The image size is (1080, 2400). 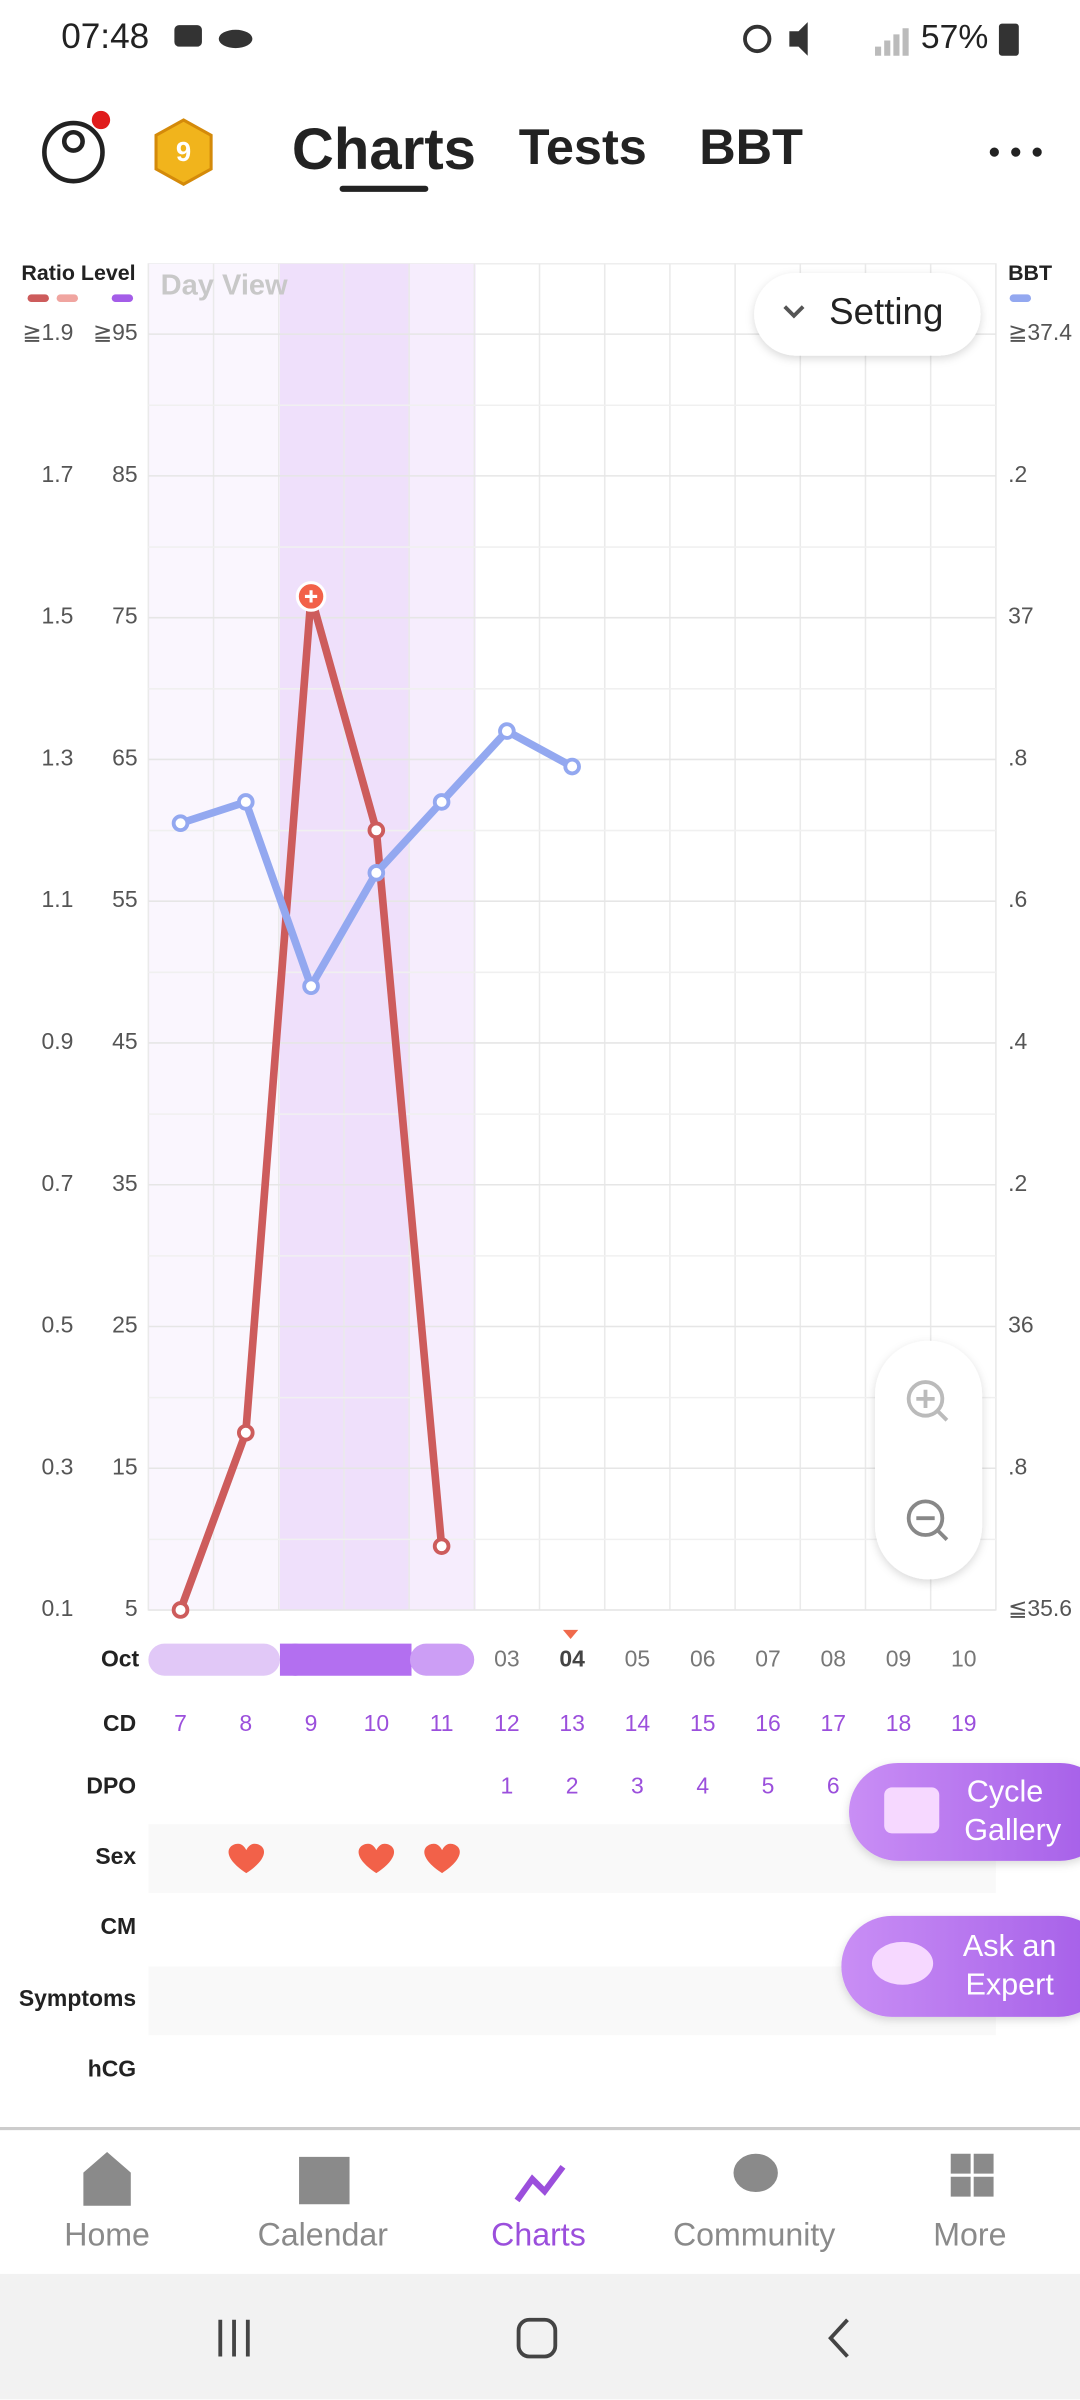 I want to click on x-tick-label: 05, so click(x=638, y=1659).